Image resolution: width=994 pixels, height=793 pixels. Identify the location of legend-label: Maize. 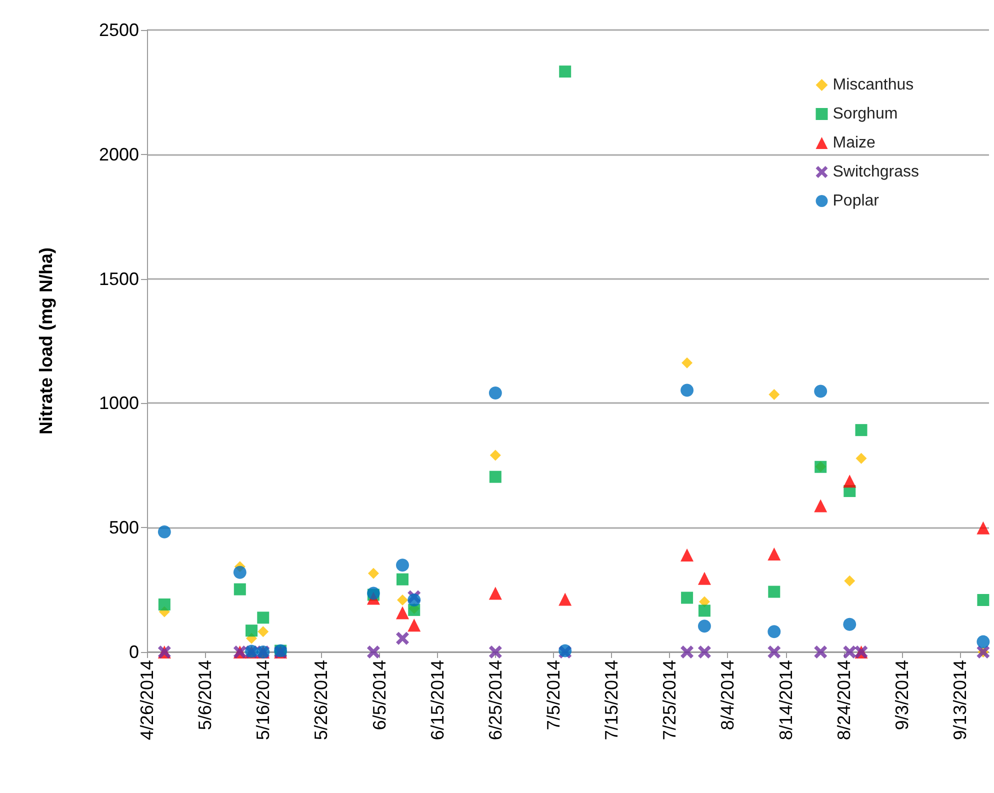
(854, 143).